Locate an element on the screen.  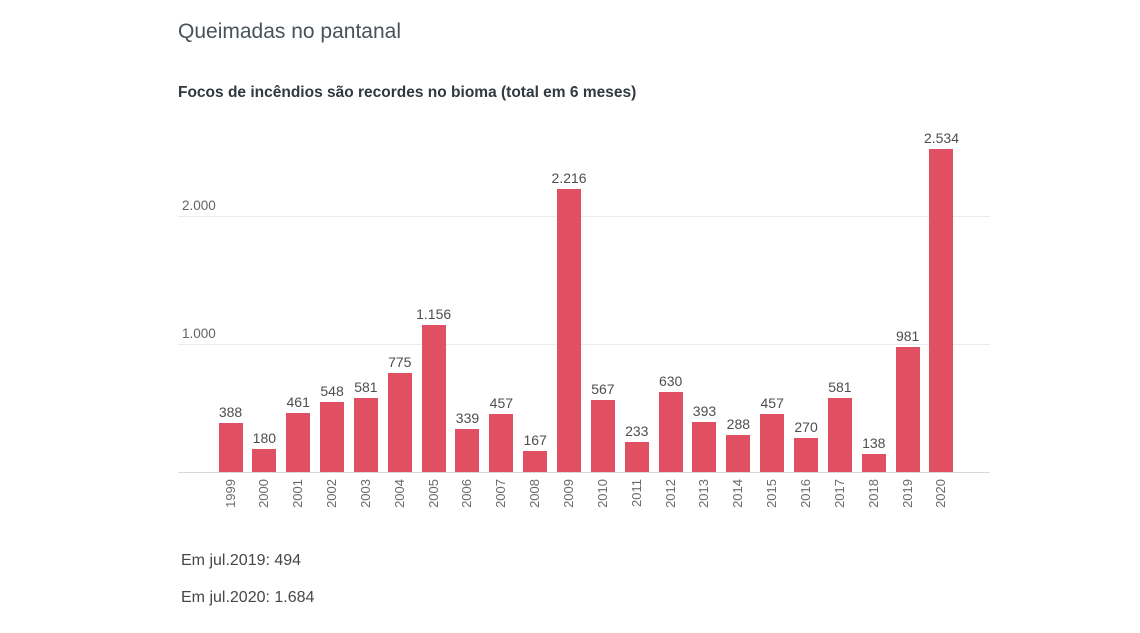
x-axis-label-2004: 2004 is located at coordinates (399, 493).